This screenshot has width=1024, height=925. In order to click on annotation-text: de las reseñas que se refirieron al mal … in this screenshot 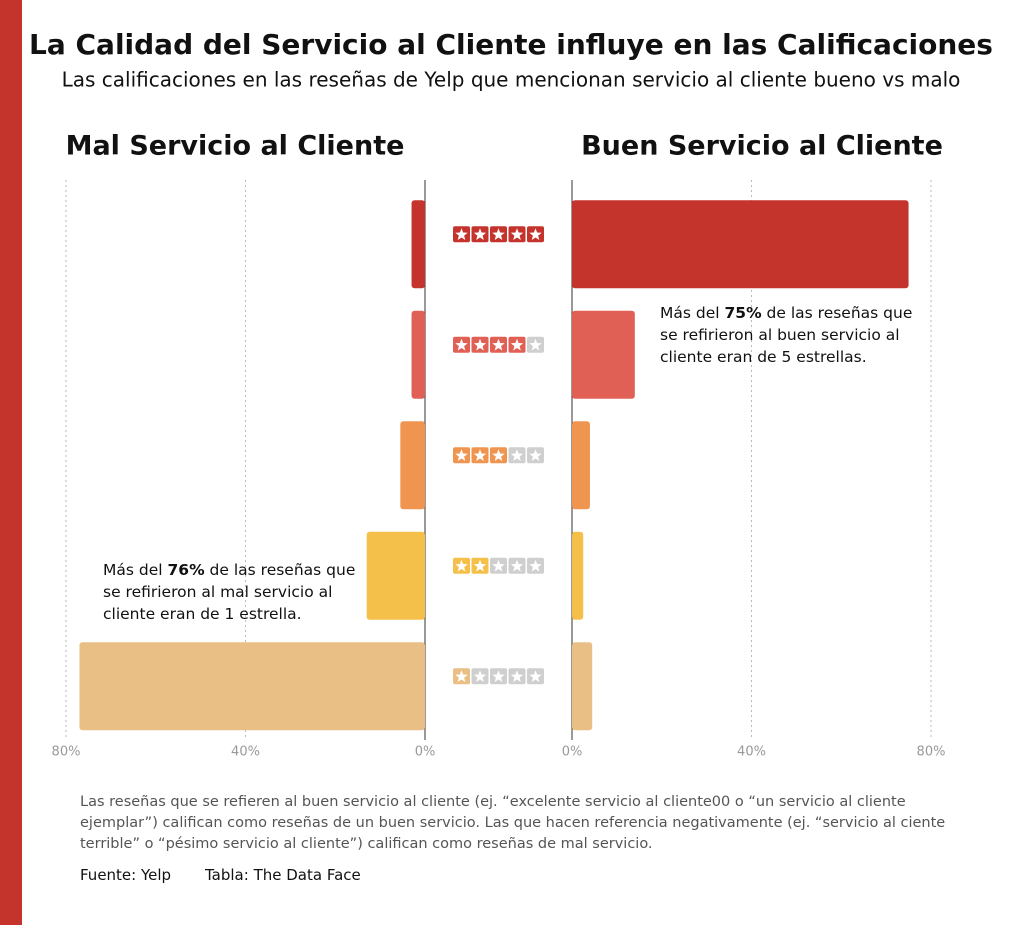, I will do `click(229, 592)`.